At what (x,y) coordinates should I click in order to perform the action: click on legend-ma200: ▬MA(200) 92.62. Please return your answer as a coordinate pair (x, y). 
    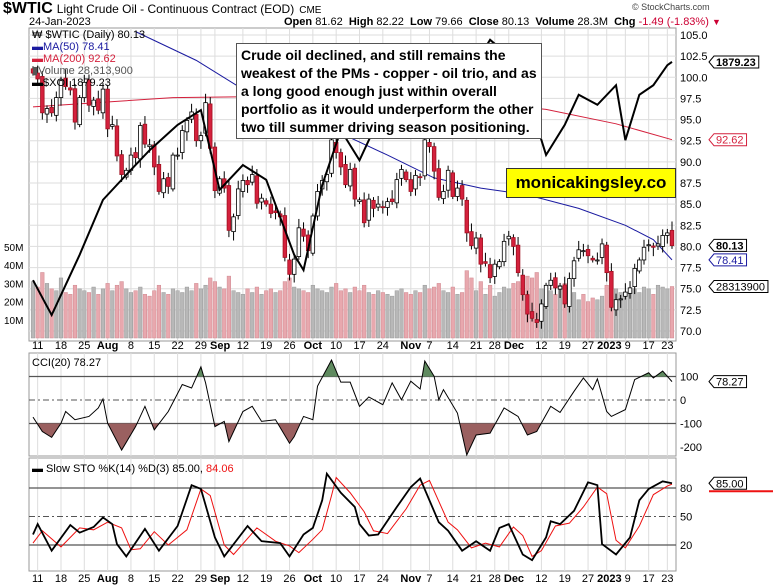
    Looking at the image, I should click on (74, 59).